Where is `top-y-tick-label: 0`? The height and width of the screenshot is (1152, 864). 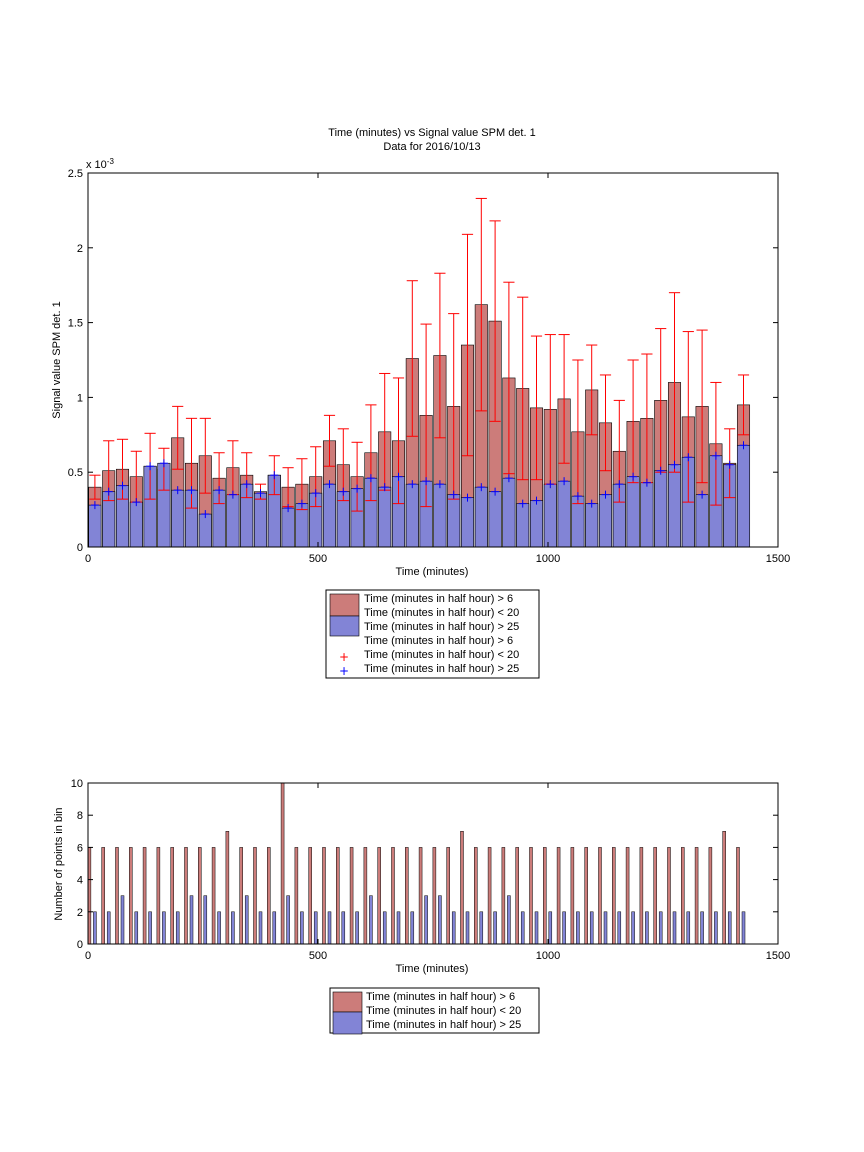 top-y-tick-label: 0 is located at coordinates (80, 548).